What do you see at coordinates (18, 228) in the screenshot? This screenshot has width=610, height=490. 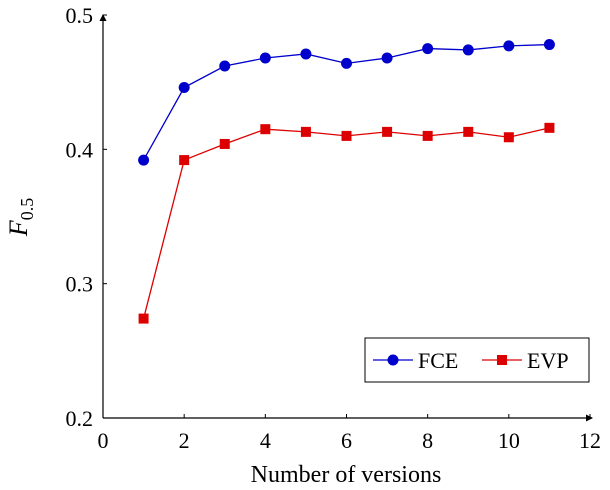 I see `y-axis-label-main: F` at bounding box center [18, 228].